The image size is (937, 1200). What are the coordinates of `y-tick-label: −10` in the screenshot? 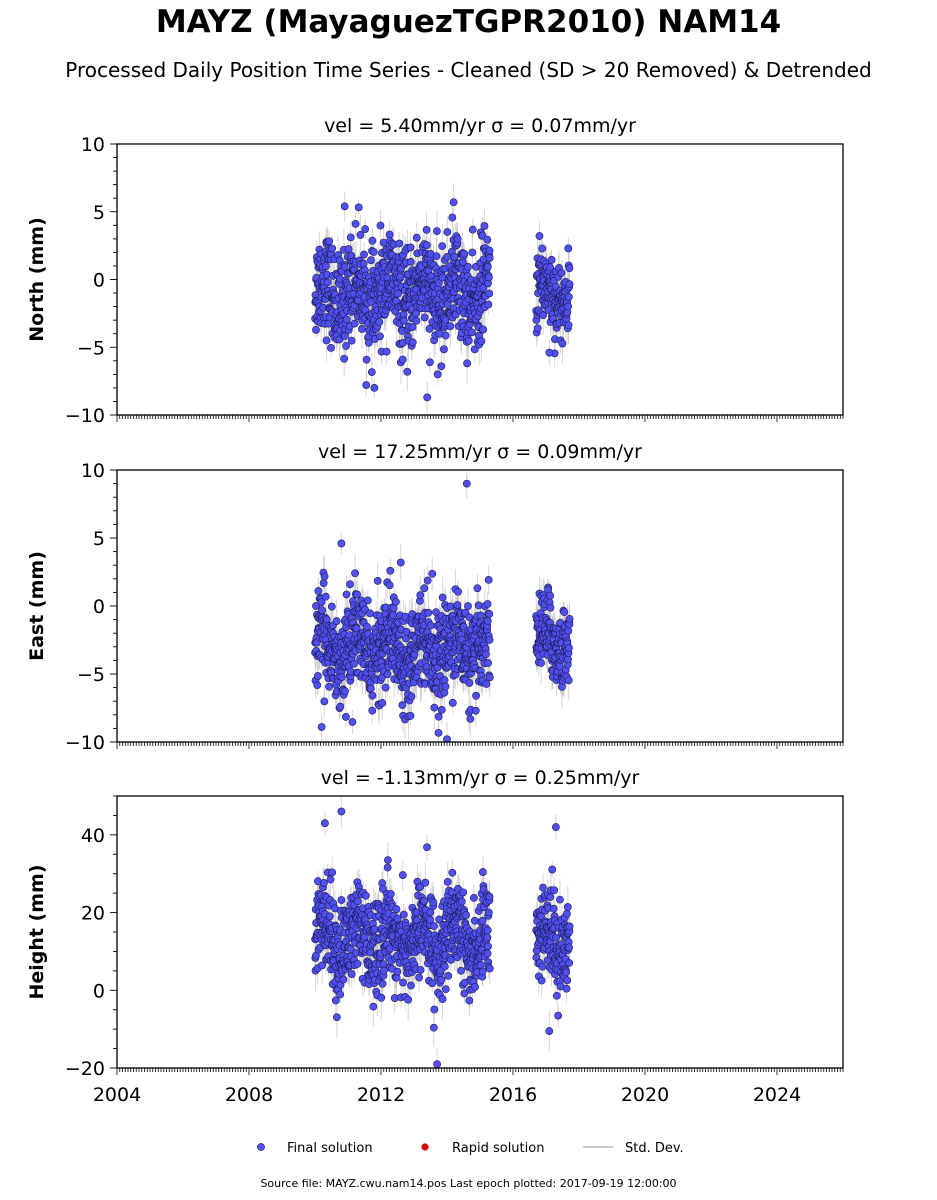 It's located at (85, 743).